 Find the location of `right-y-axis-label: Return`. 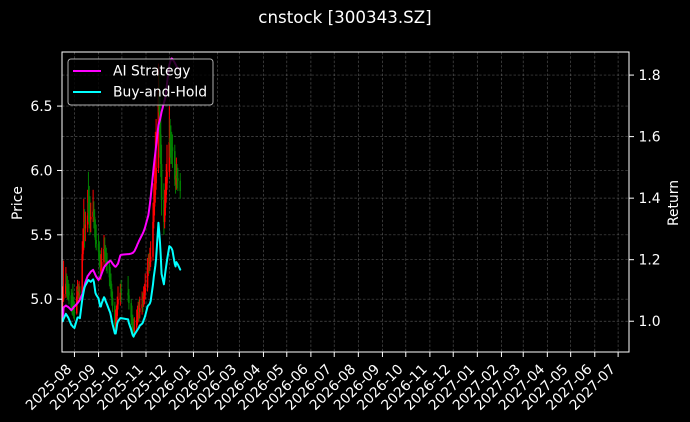

right-y-axis-label: Return is located at coordinates (674, 203).